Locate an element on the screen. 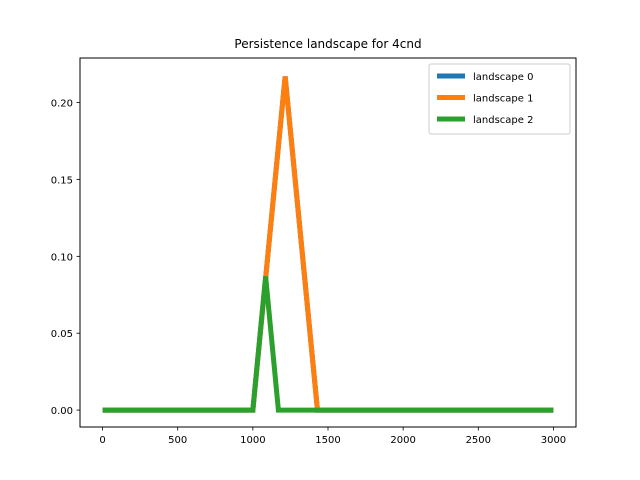 This screenshot has width=640, height=480. x-tick-label: 2500 is located at coordinates (478, 440).